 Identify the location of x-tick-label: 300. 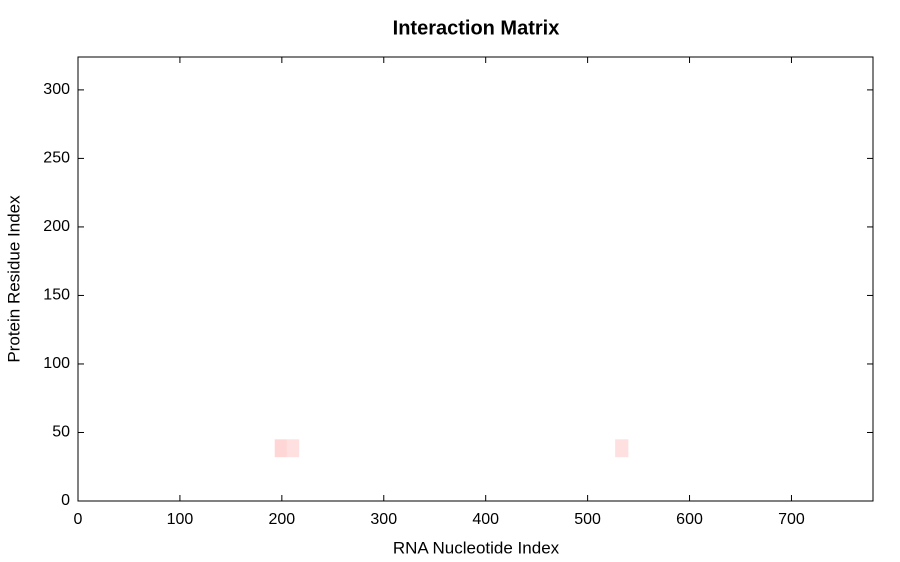
(383, 519).